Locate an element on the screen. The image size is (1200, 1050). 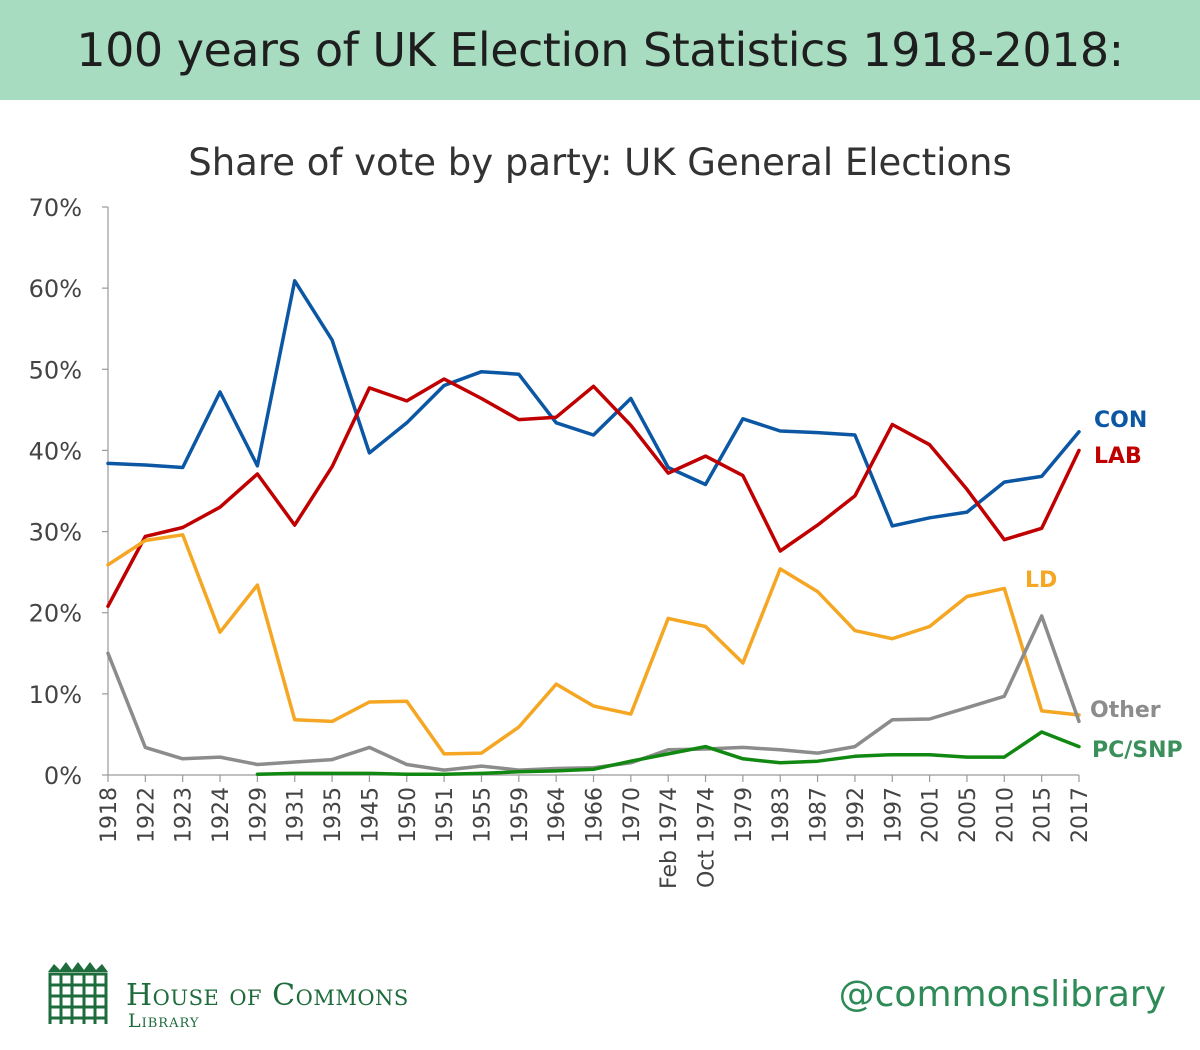
x-tick-label: 1964 is located at coordinates (557, 815).